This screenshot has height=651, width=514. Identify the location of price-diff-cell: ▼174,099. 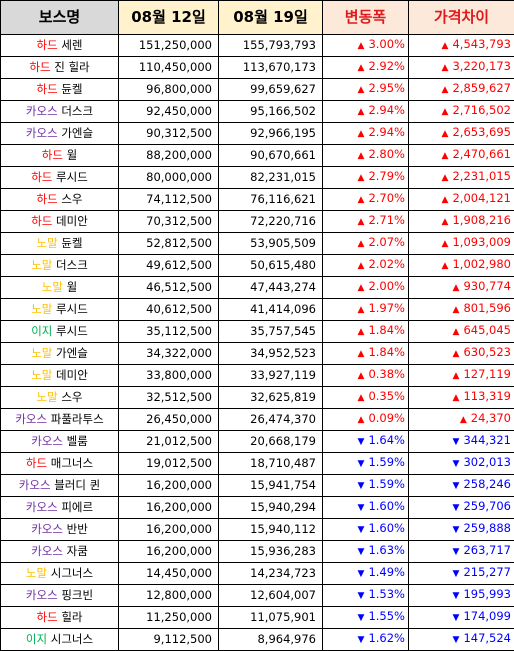
(461, 618).